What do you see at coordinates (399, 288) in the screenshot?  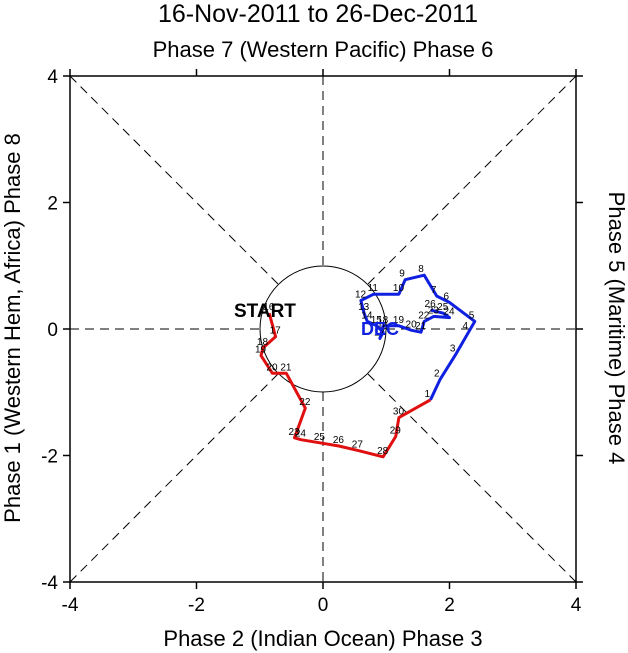 I see `day-label-dec: 10` at bounding box center [399, 288].